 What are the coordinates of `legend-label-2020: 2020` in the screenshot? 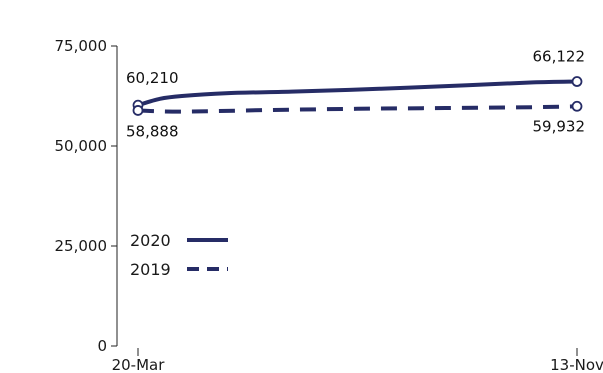 It's located at (150, 240).